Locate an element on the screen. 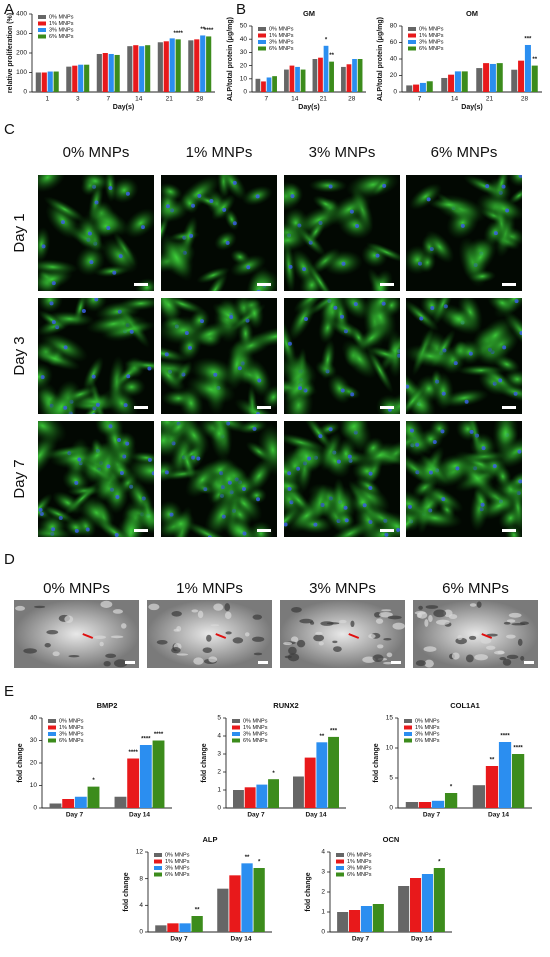  legend-label: 6% MNPs is located at coordinates (177, 875).